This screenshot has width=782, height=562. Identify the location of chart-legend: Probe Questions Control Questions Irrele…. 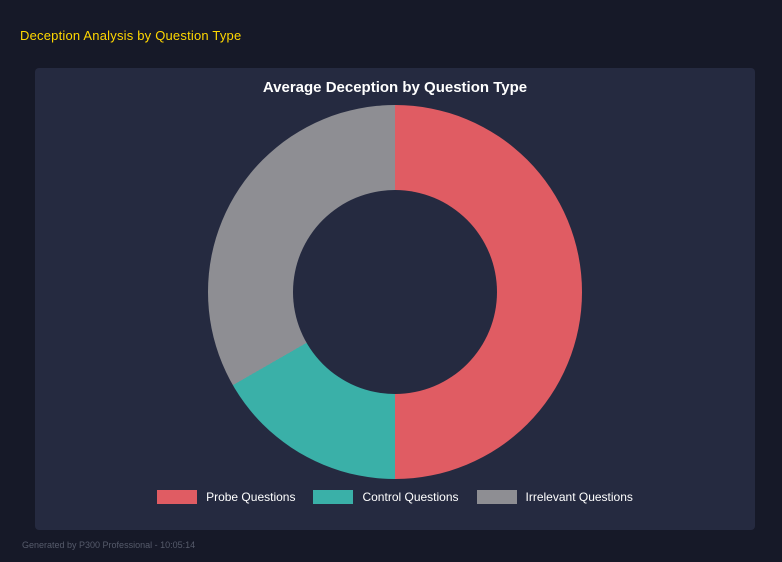
(395, 497).